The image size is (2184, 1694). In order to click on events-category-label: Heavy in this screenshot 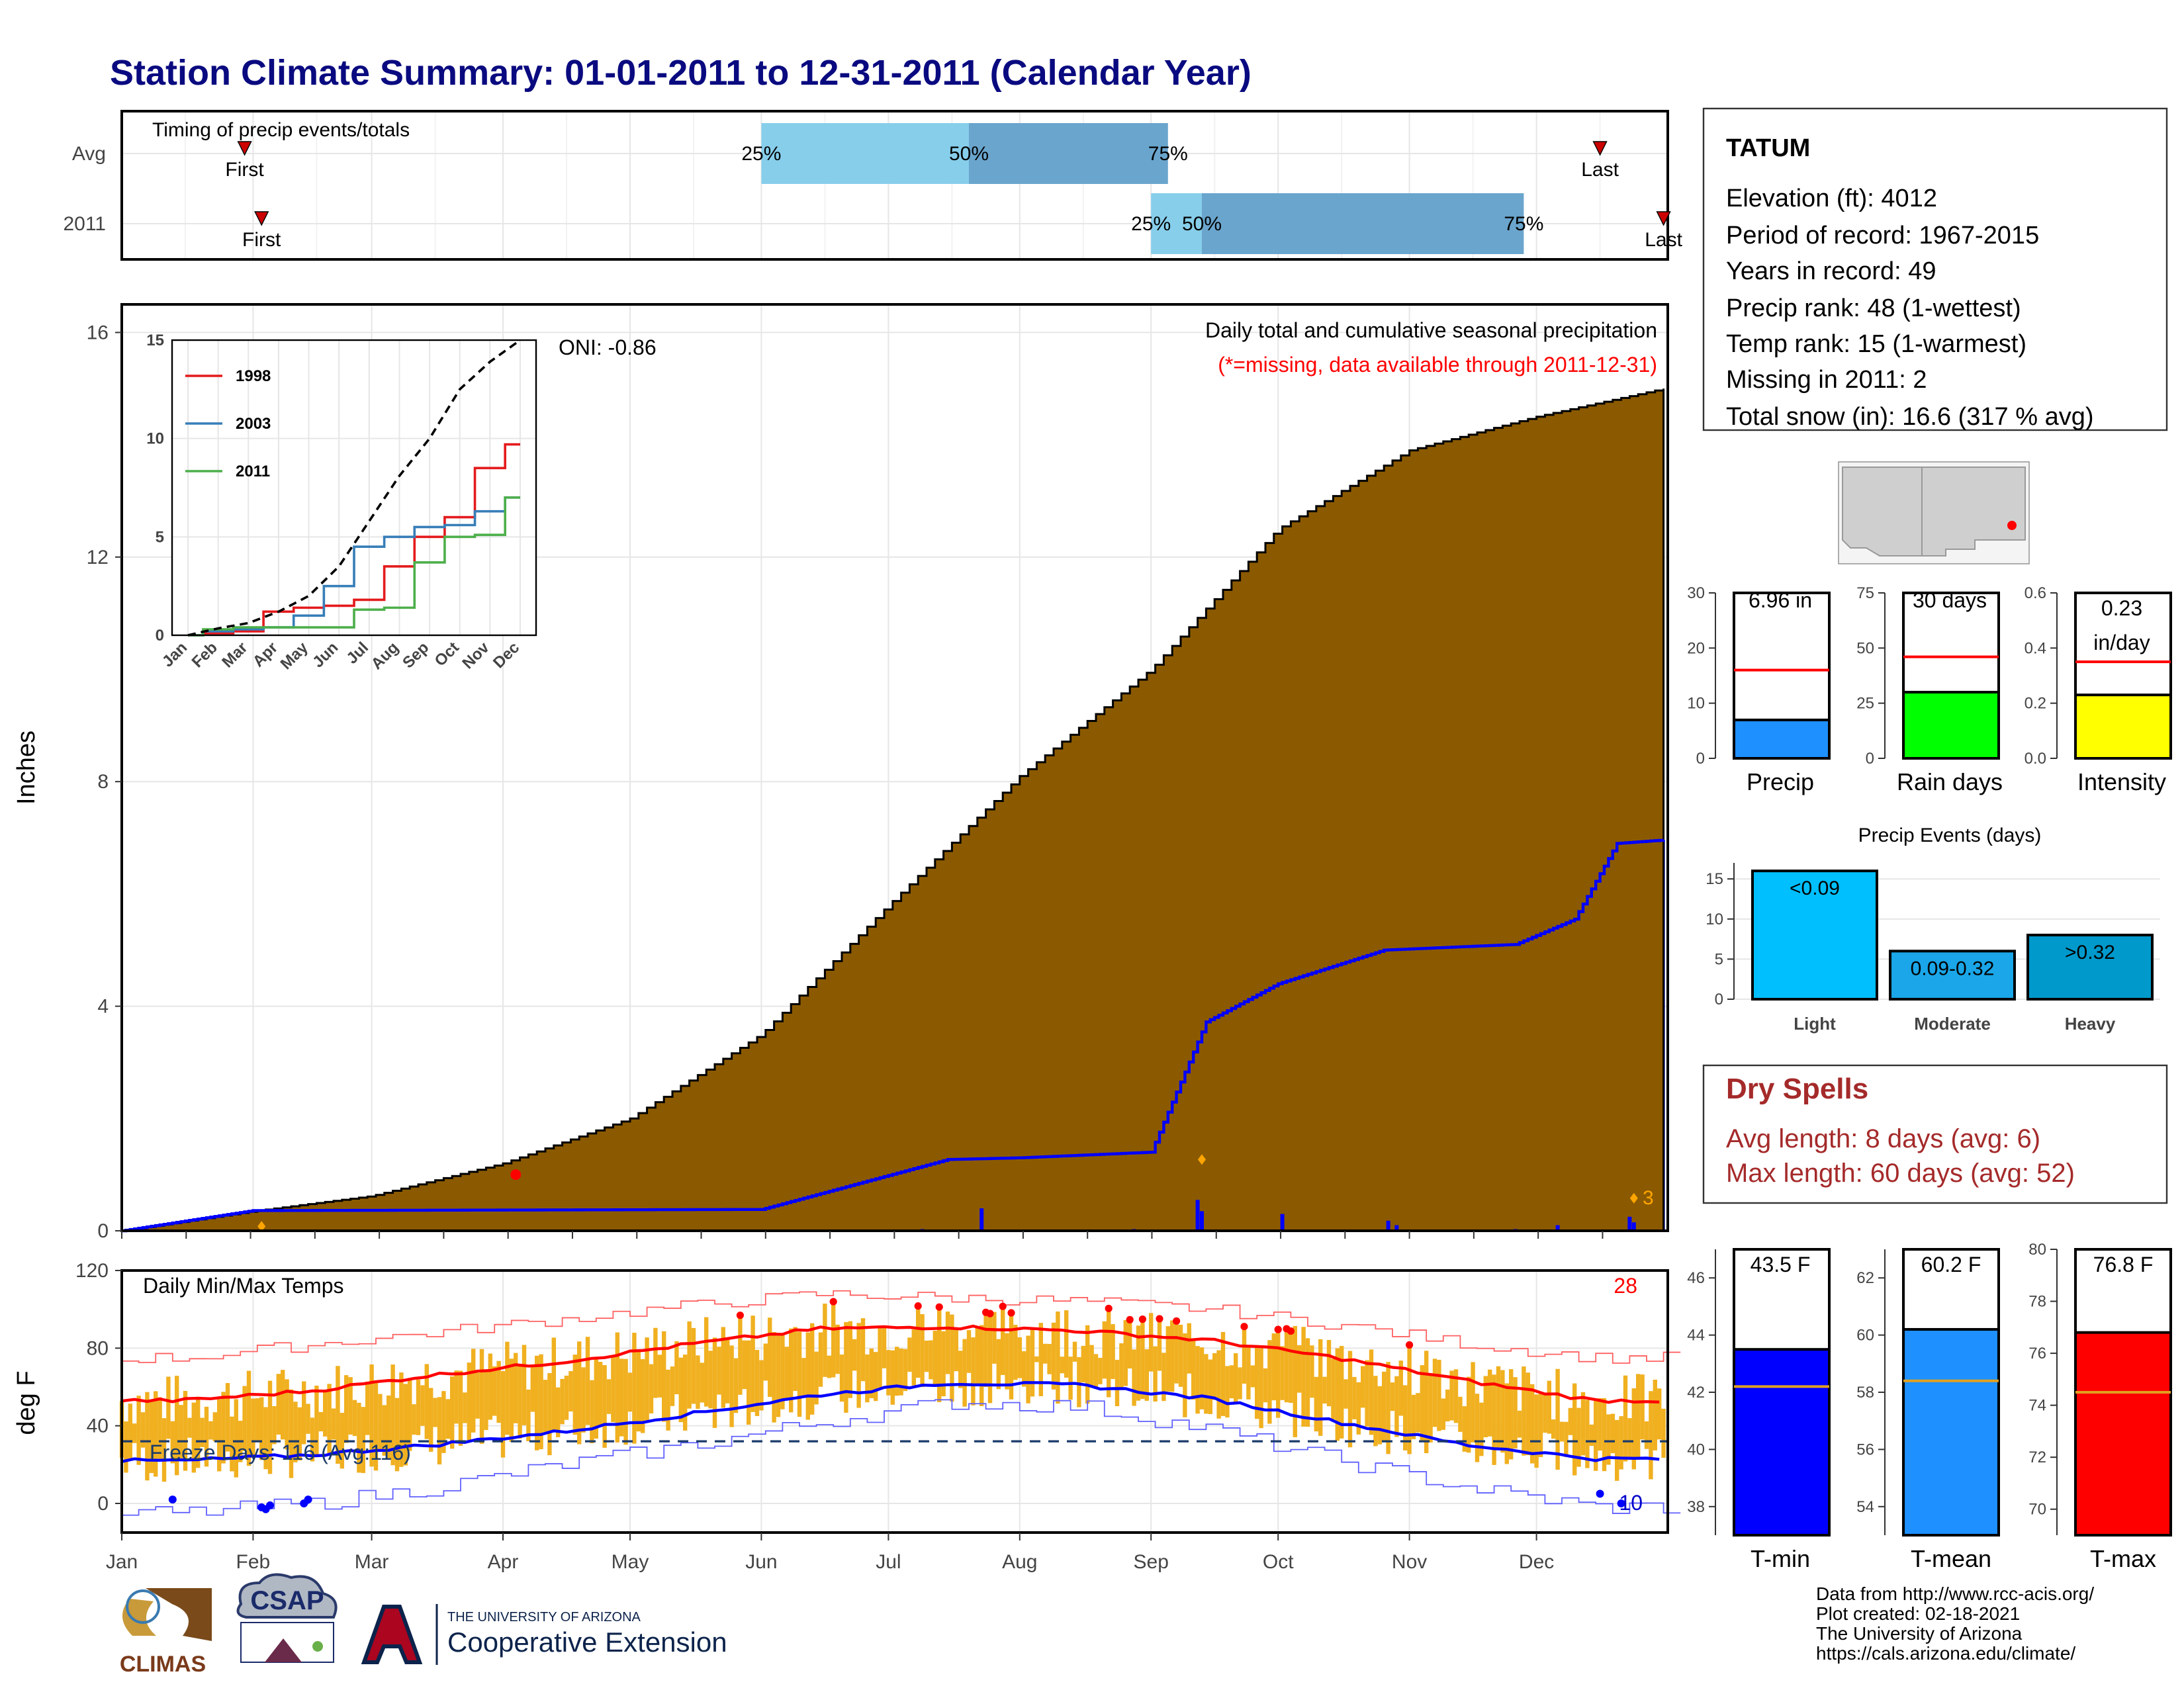, I will do `click(2090, 1024)`.